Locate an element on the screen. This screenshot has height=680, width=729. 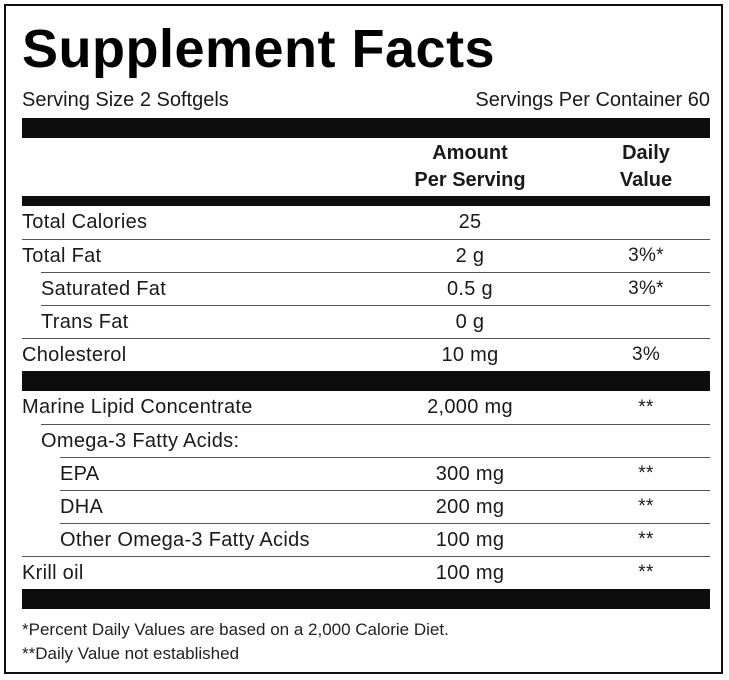
nutrient-name: Krill oil is located at coordinates (53, 572).